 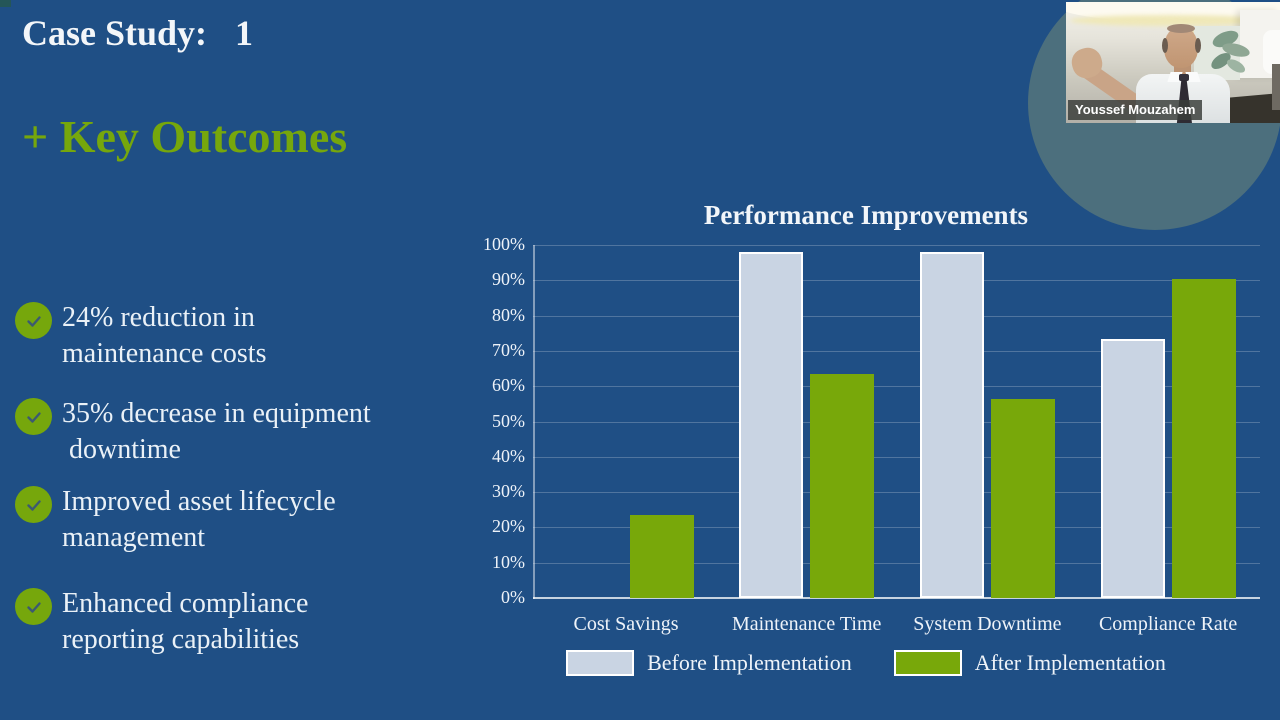 I want to click on slide-title-label: Case Study:, so click(x=115, y=33).